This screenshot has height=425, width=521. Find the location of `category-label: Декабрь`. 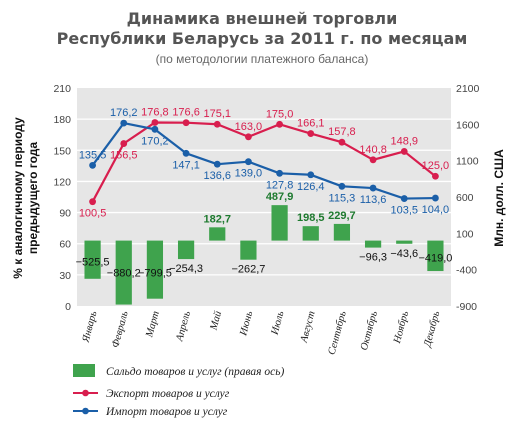

category-label: Декабрь is located at coordinates (432, 329).